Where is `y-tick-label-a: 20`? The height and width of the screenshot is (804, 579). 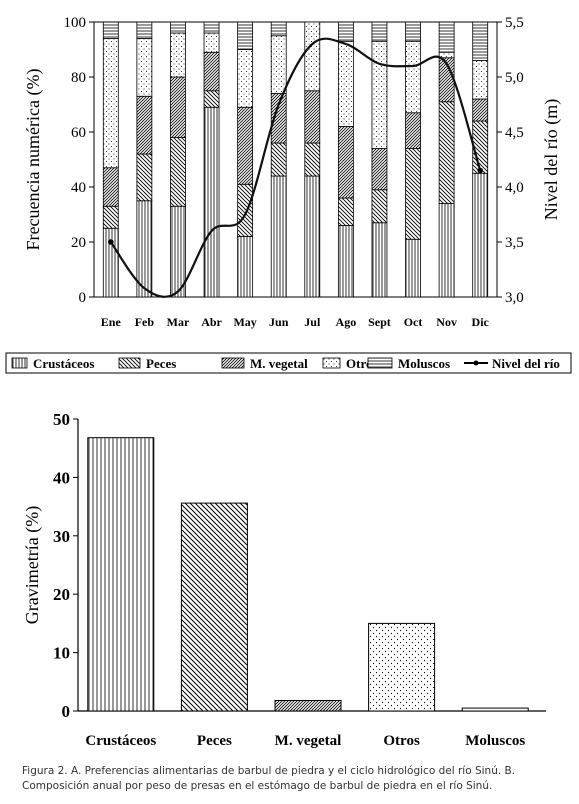
y-tick-label-a: 20 is located at coordinates (78, 243).